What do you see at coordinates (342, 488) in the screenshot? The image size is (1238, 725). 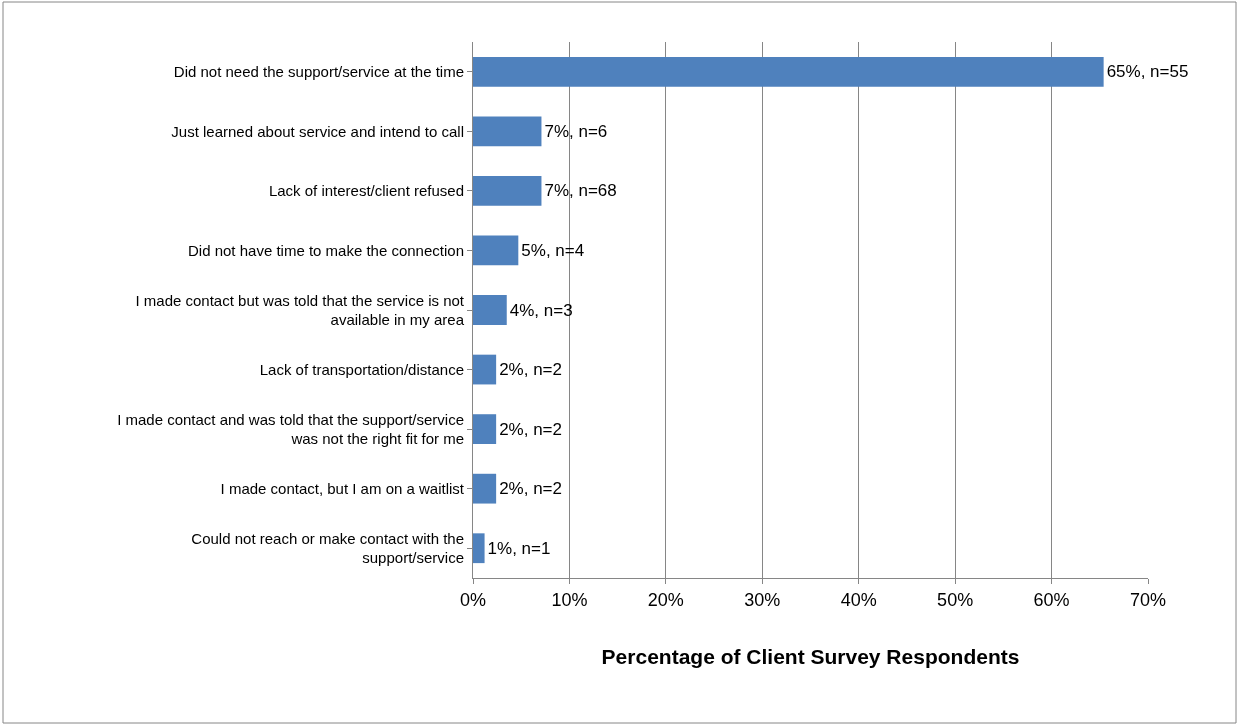 I see `y-tick-label: I made contact, but I am on a waitlist` at bounding box center [342, 488].